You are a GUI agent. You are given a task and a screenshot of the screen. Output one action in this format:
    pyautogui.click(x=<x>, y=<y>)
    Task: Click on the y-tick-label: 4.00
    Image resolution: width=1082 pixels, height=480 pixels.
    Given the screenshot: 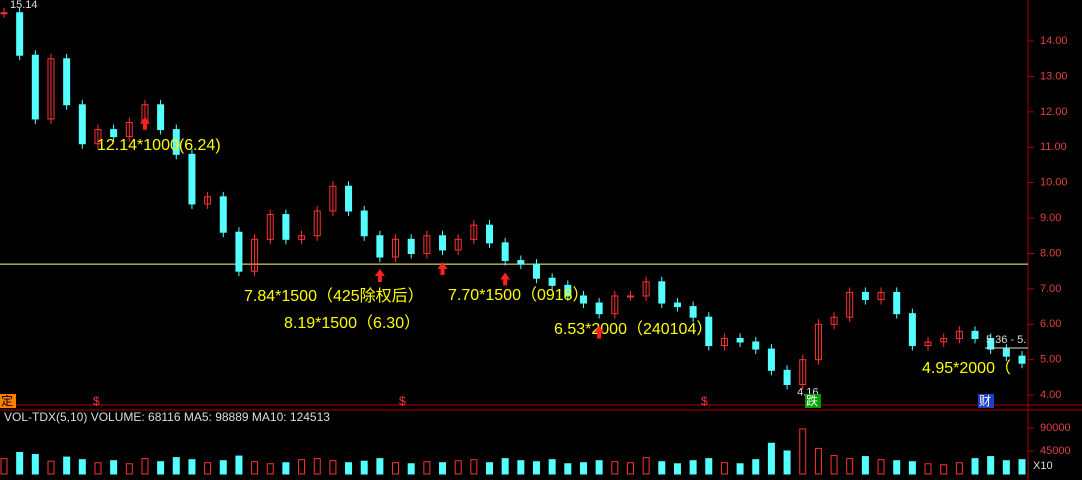 What is the action you would take?
    pyautogui.click(x=1050, y=395)
    